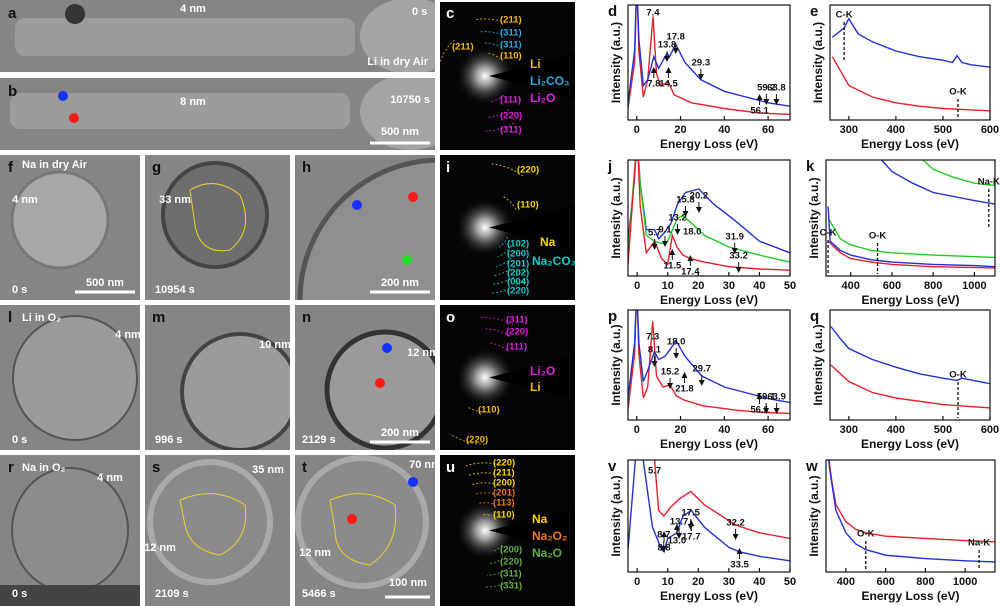 The height and width of the screenshot is (606, 1000). What do you see at coordinates (663, 548) in the screenshot?
I see `peak-label: 8.8` at bounding box center [663, 548].